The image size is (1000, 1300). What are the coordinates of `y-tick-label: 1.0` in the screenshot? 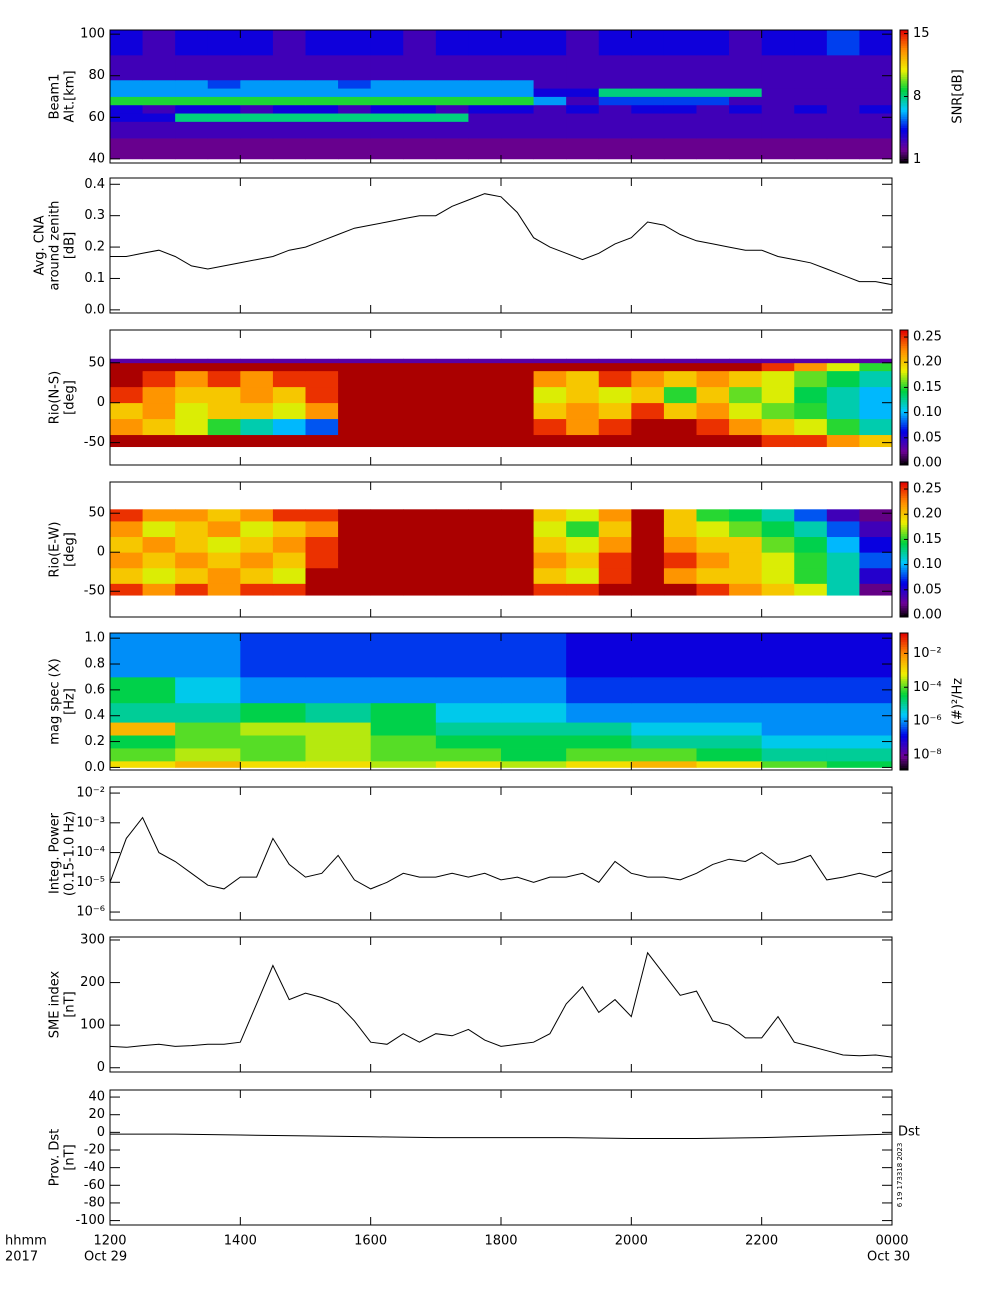 It's located at (94, 638).